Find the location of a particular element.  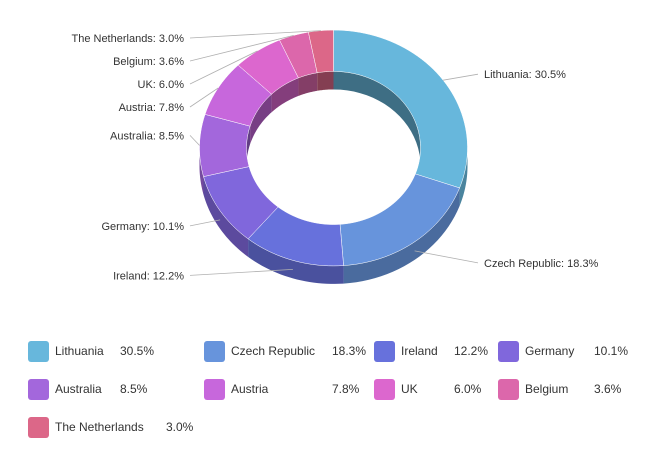

slice-label-uk: UK: 6.0% is located at coordinates (161, 85).